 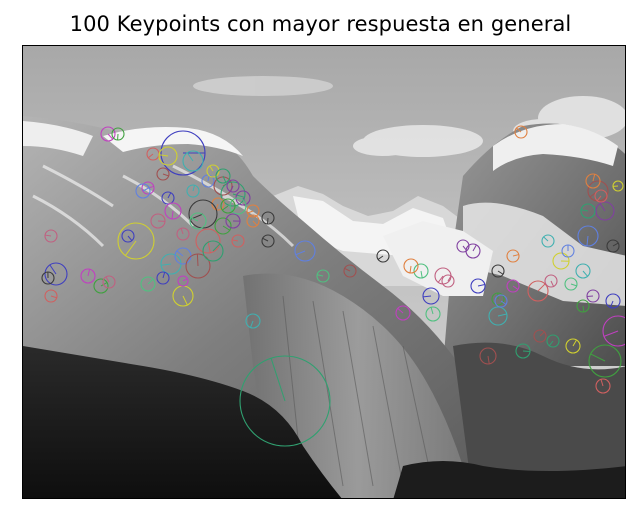 I want to click on foreground-trees, so click(x=509, y=479).